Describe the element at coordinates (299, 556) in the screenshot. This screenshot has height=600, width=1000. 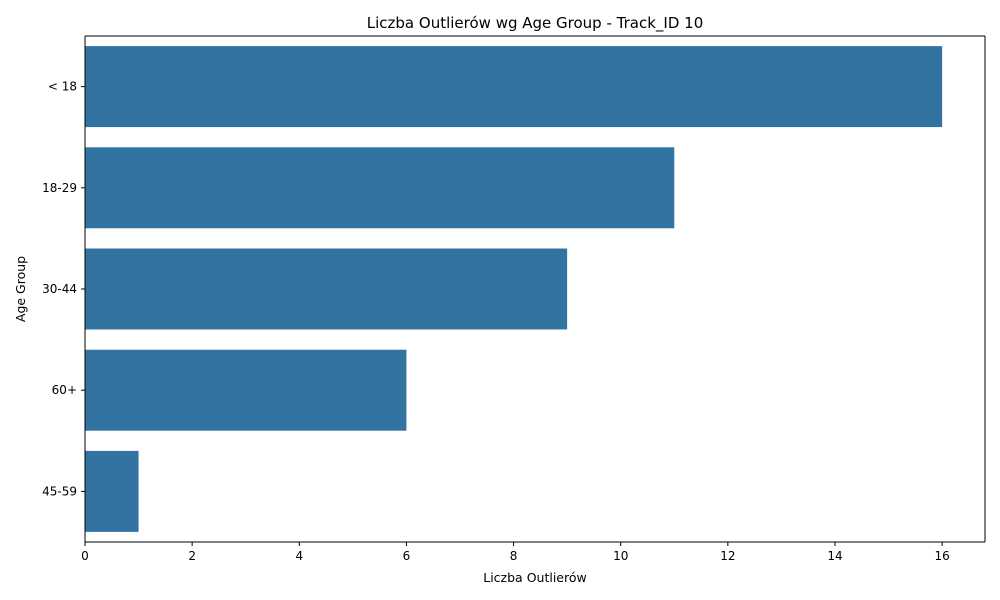
I see `x-tick-label: 4` at that location.